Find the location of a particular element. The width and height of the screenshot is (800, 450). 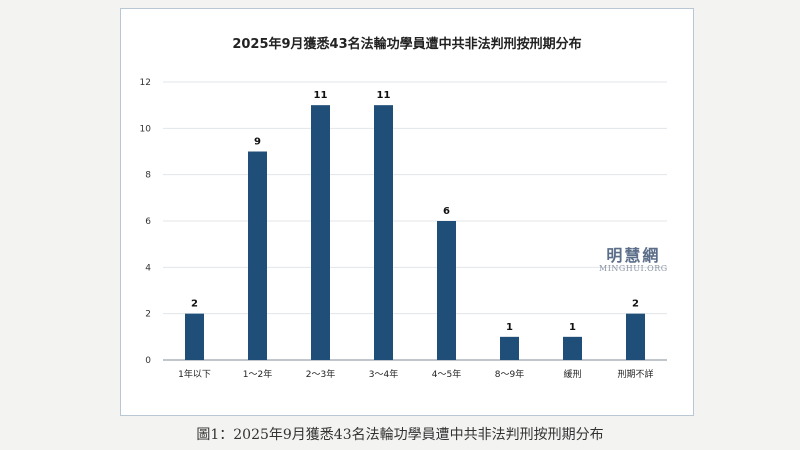

data-label: 6 is located at coordinates (446, 211).